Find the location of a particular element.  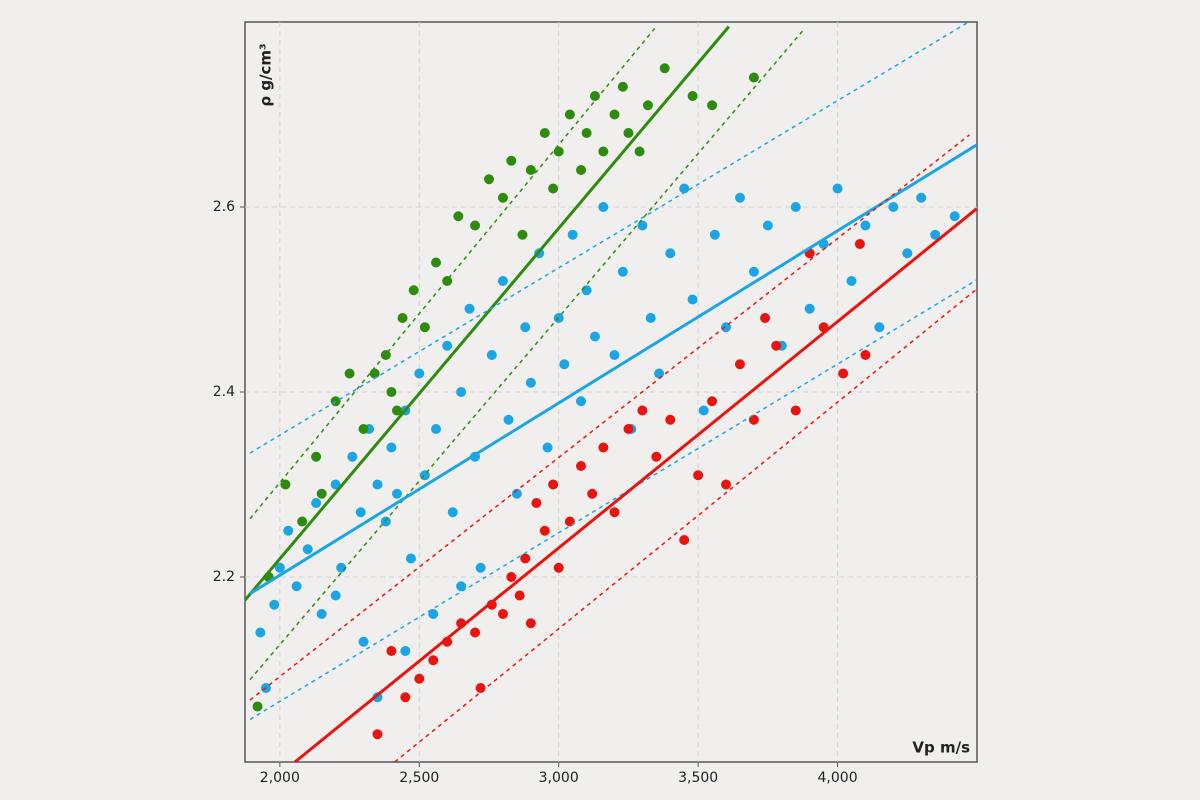

x-tick-label: 2,500 is located at coordinates (419, 778).